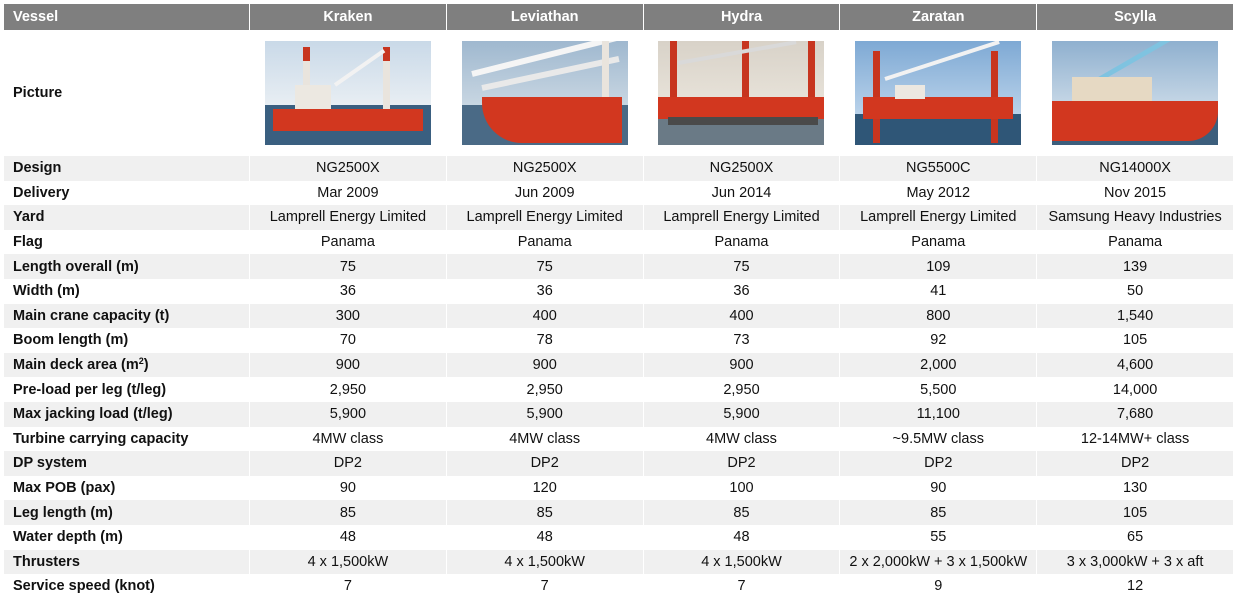  What do you see at coordinates (741, 586) in the screenshot?
I see `cell-hydra: 7` at bounding box center [741, 586].